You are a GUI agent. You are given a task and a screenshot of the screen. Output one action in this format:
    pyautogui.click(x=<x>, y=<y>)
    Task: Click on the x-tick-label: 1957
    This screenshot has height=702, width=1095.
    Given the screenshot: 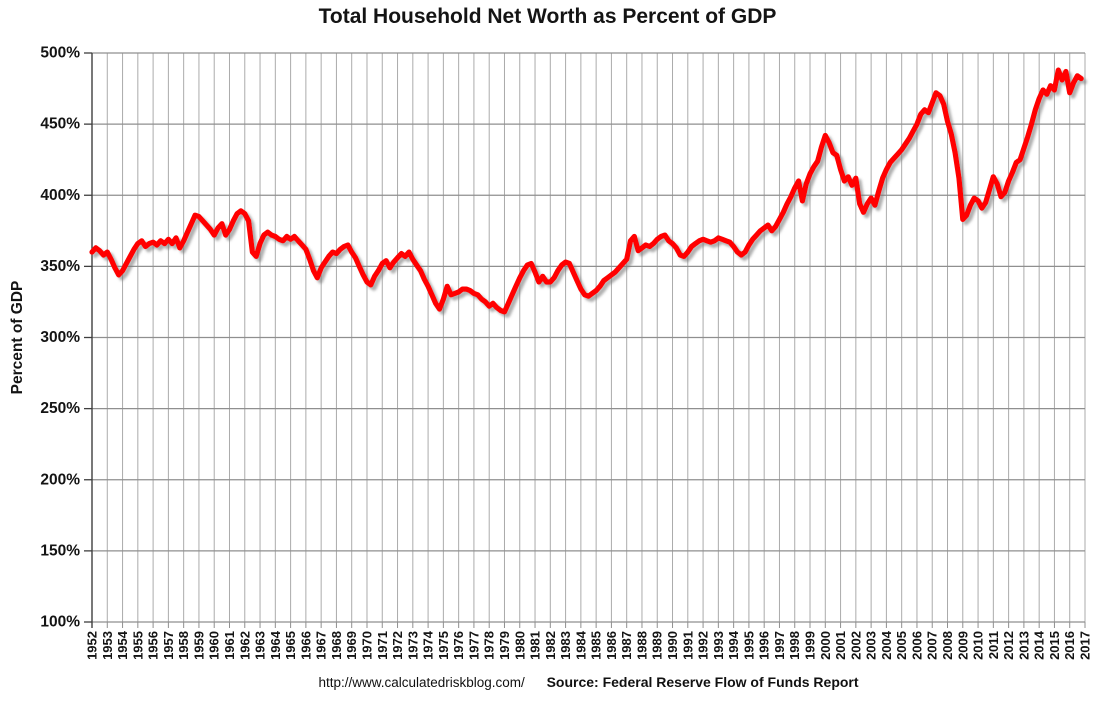 What is the action you would take?
    pyautogui.click(x=168, y=645)
    